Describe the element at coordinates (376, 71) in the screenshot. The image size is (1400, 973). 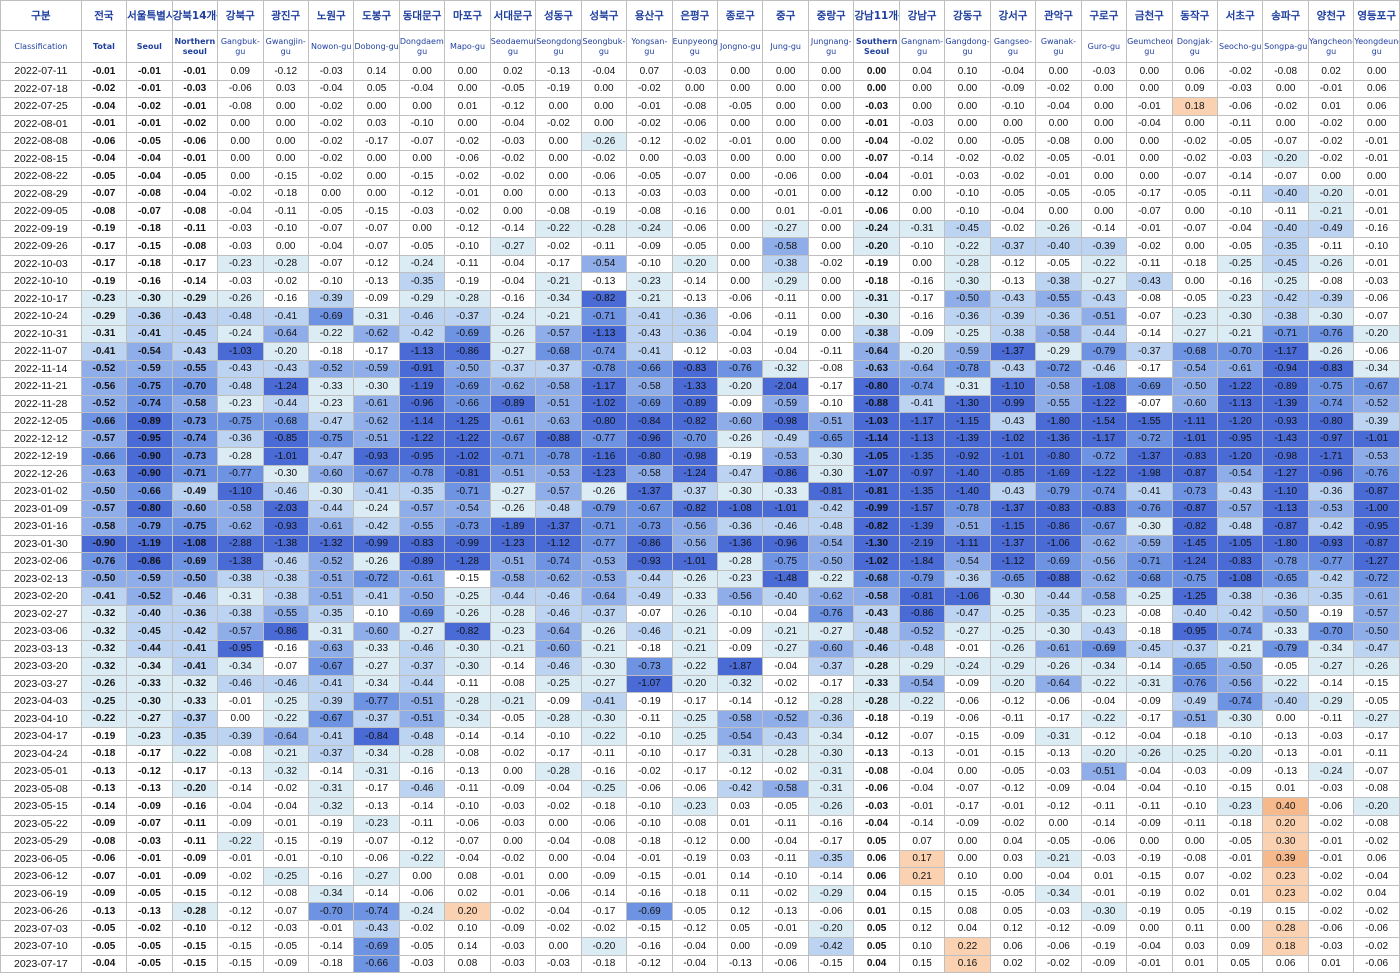
I see `value-cell: 0.14` at that location.